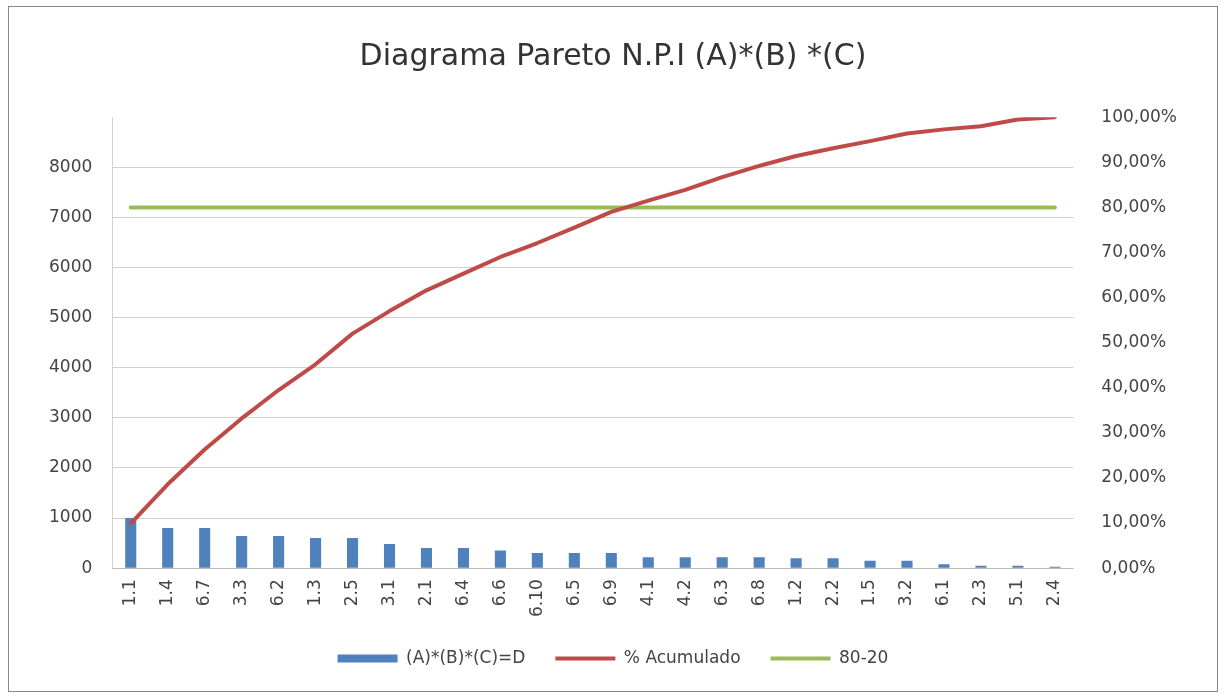 Image resolution: width=1227 pixels, height=698 pixels. Describe the element at coordinates (613, 54) in the screenshot. I see `chart-title: Diagrama Pareto N.P.I (A)*(B) *(C)` at that location.